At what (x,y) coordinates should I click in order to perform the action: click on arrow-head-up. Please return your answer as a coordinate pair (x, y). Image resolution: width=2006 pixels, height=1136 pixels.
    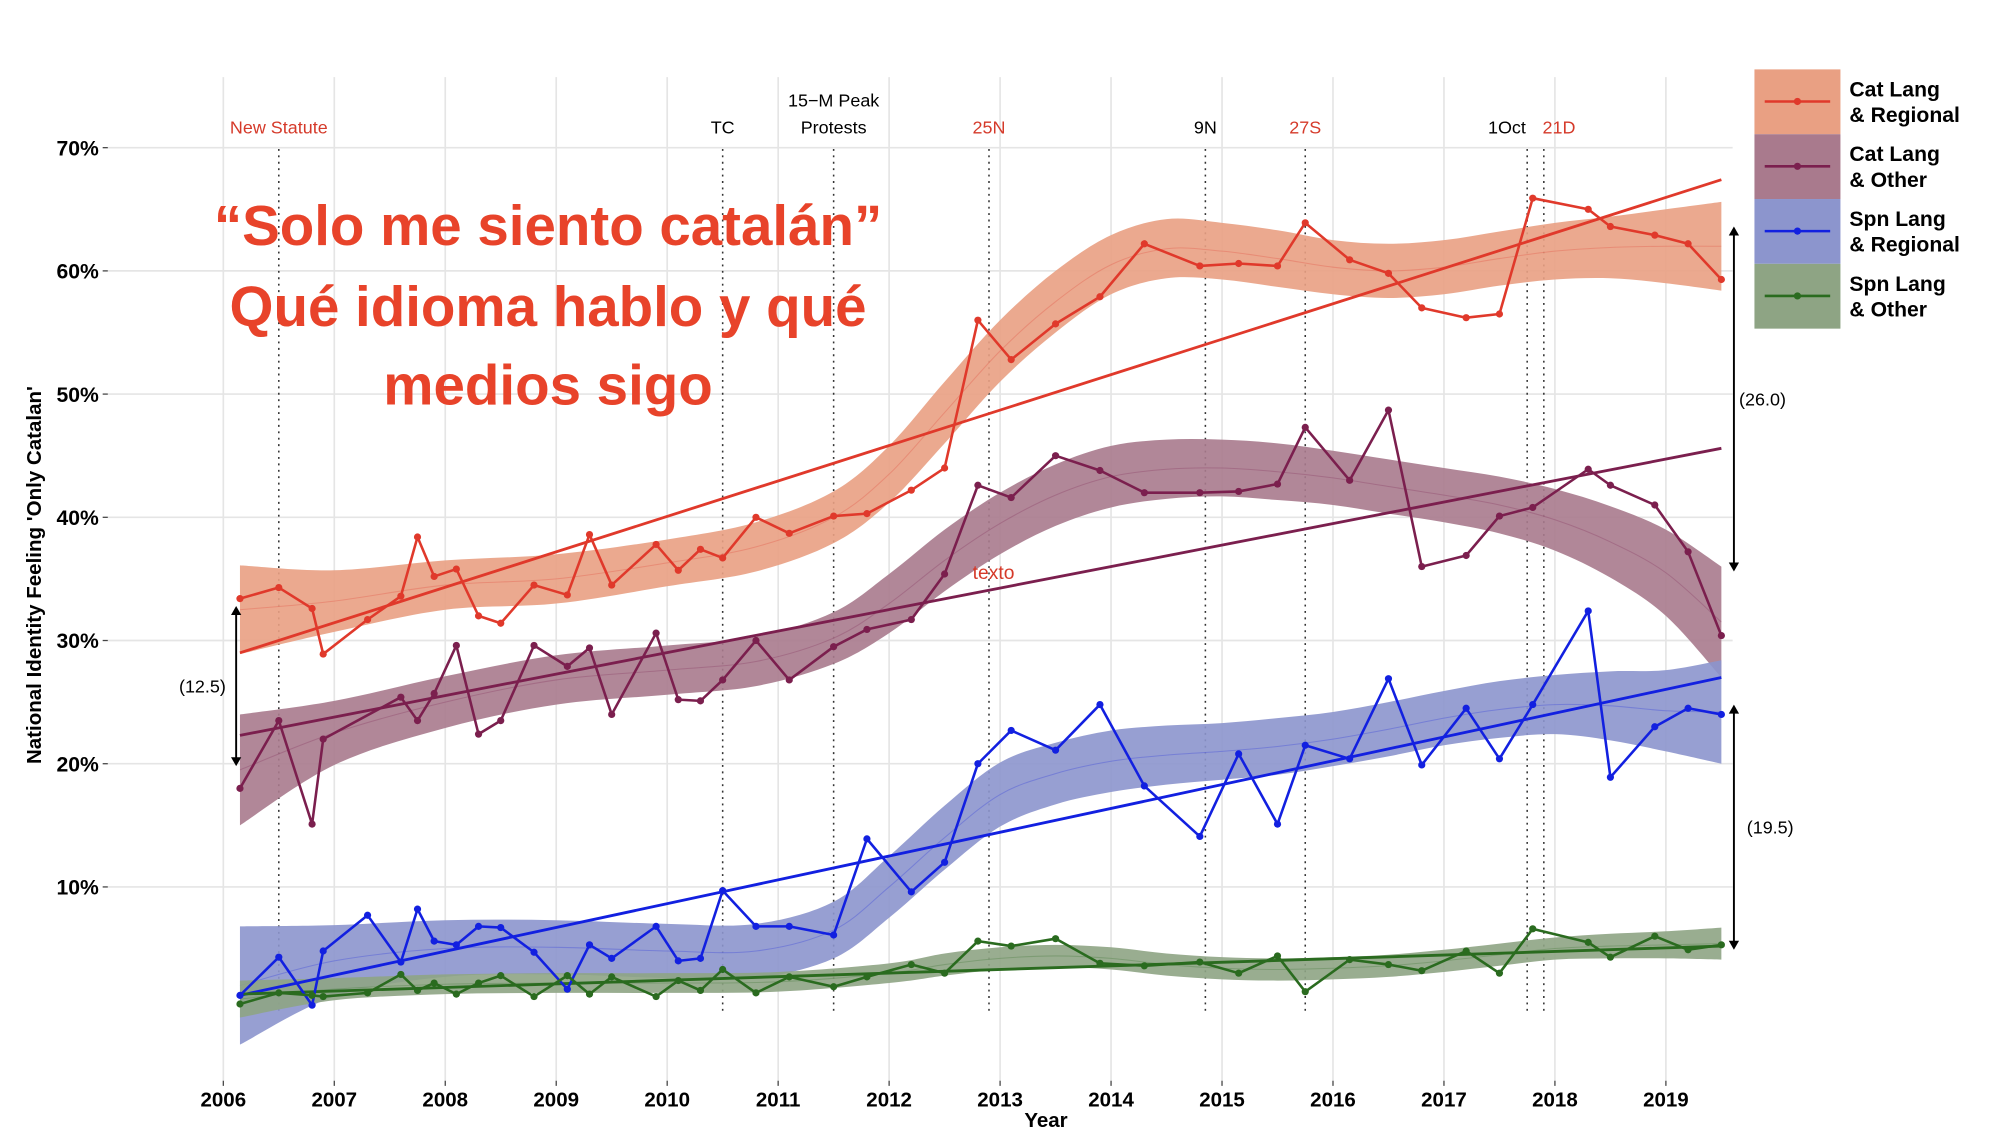
    Looking at the image, I should click on (236, 610).